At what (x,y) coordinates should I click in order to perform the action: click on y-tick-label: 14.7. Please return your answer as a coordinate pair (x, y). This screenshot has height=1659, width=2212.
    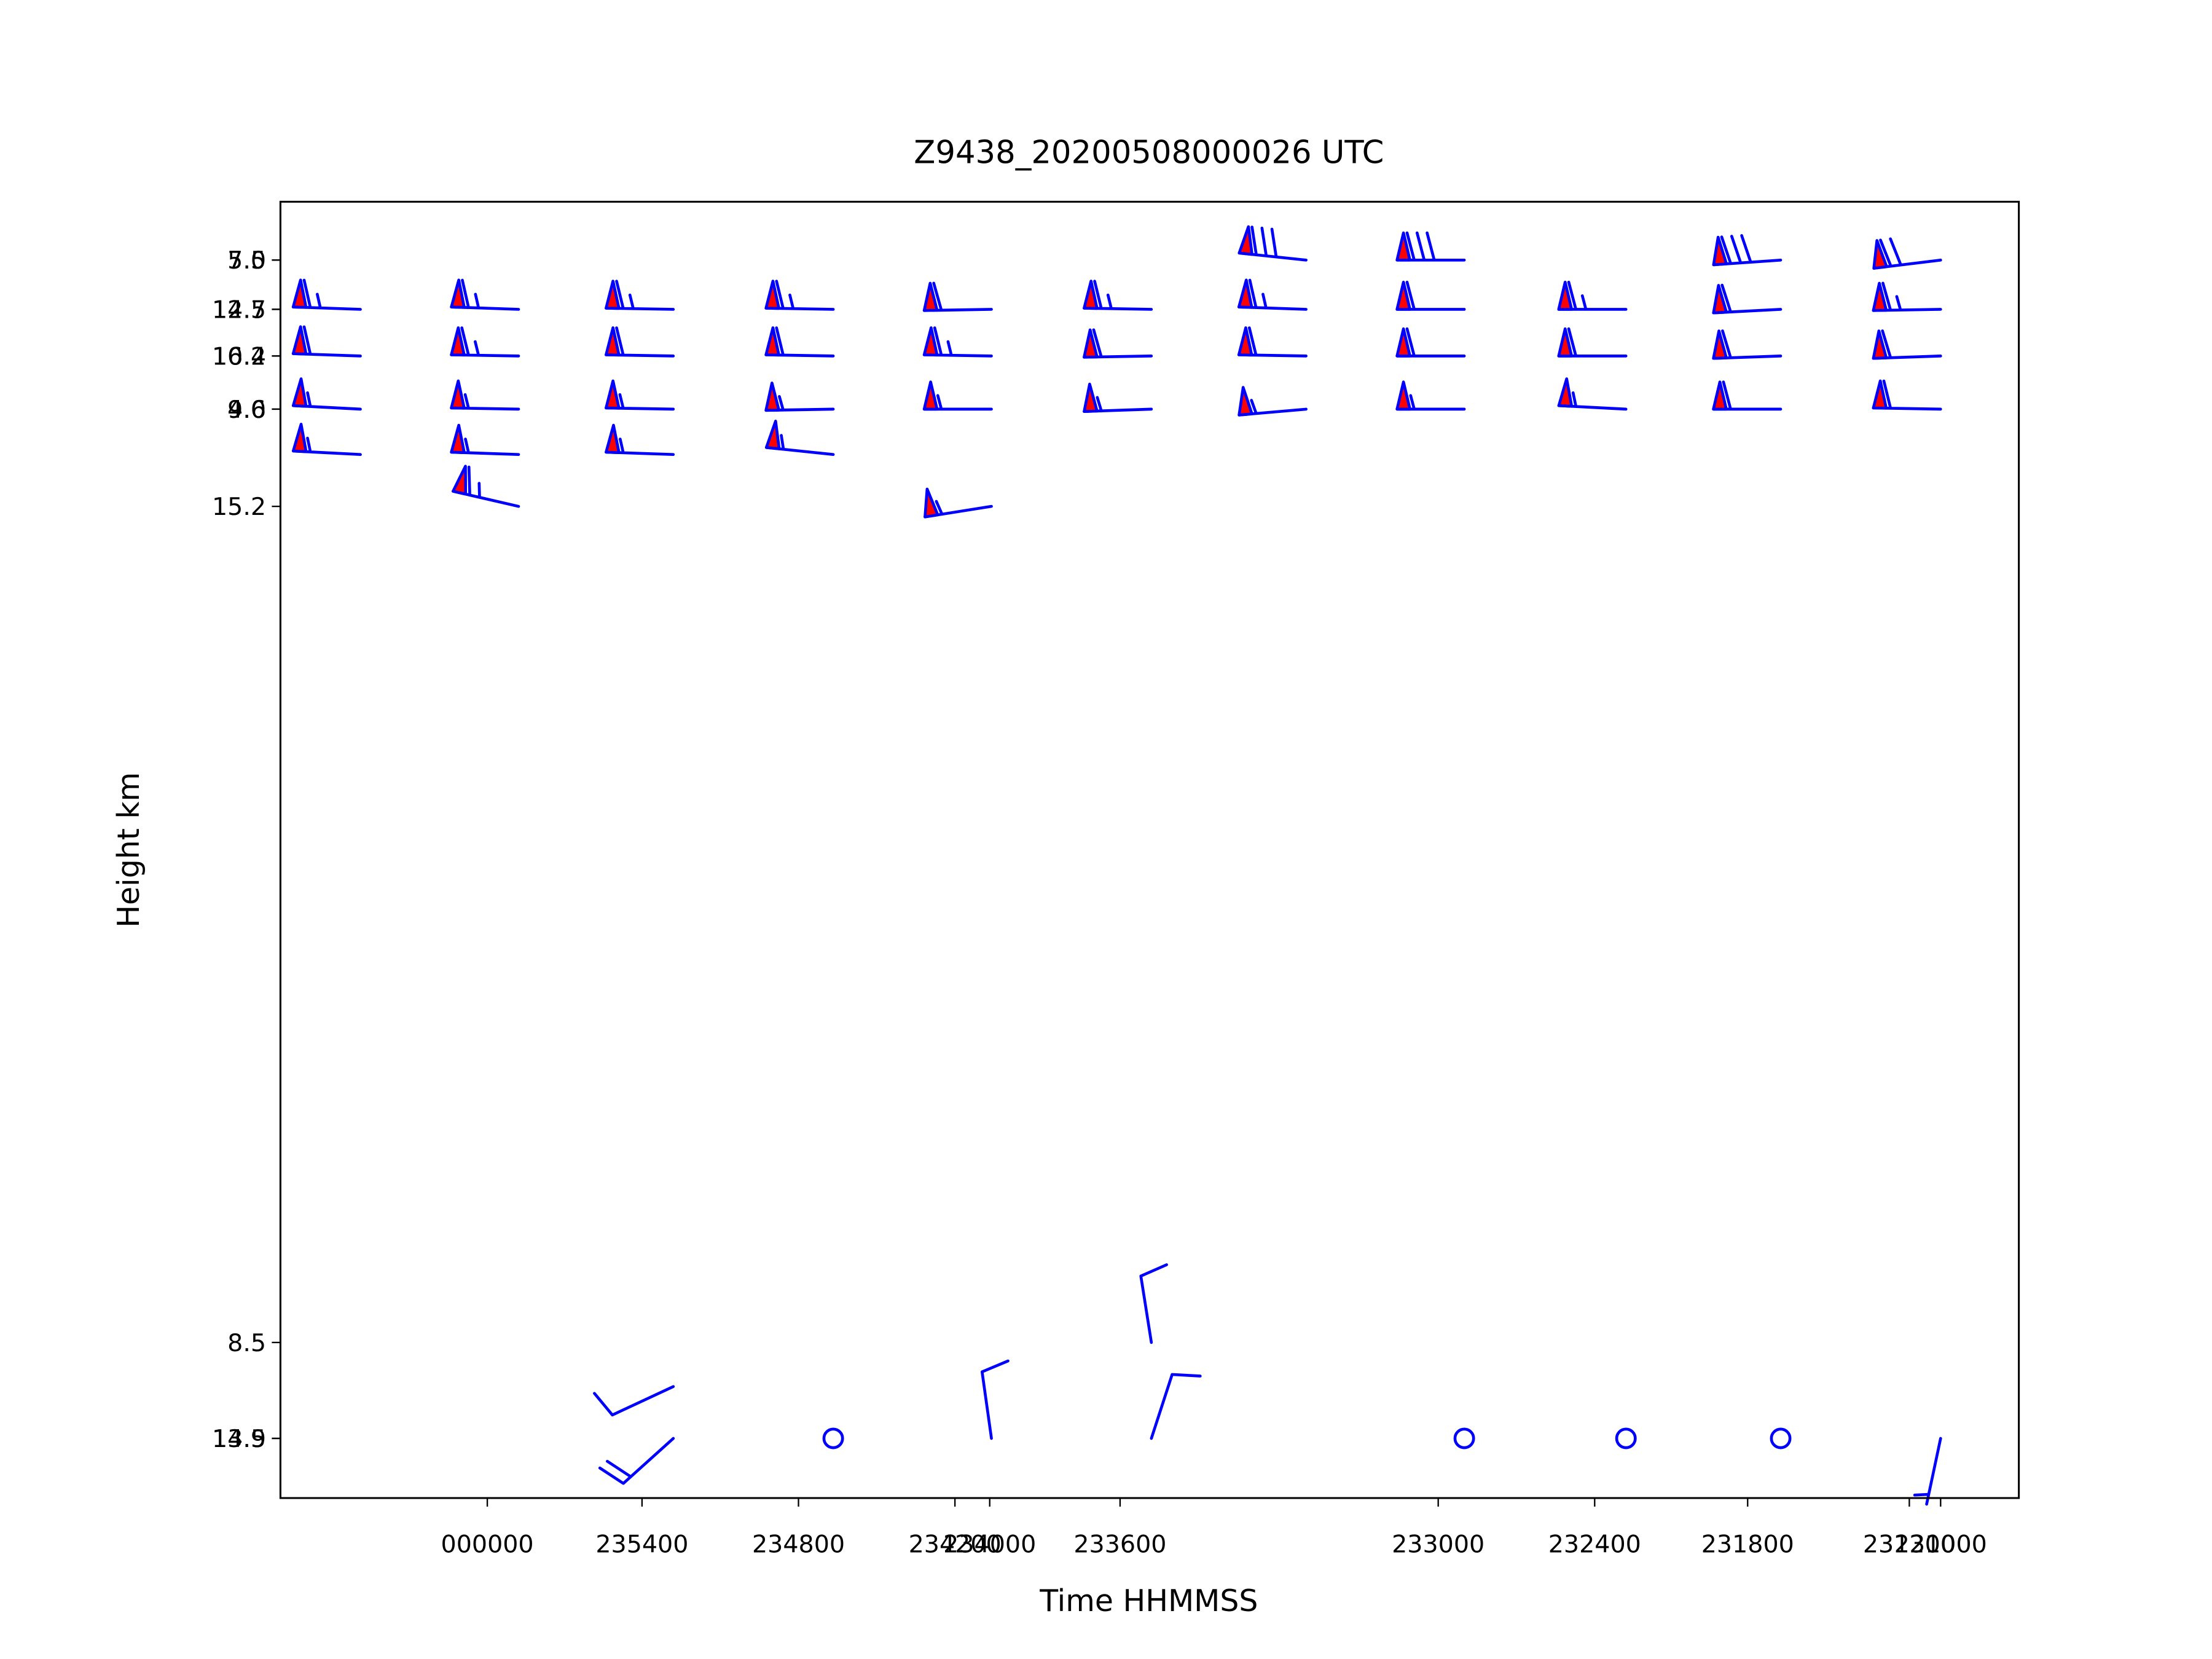
    Looking at the image, I should click on (239, 310).